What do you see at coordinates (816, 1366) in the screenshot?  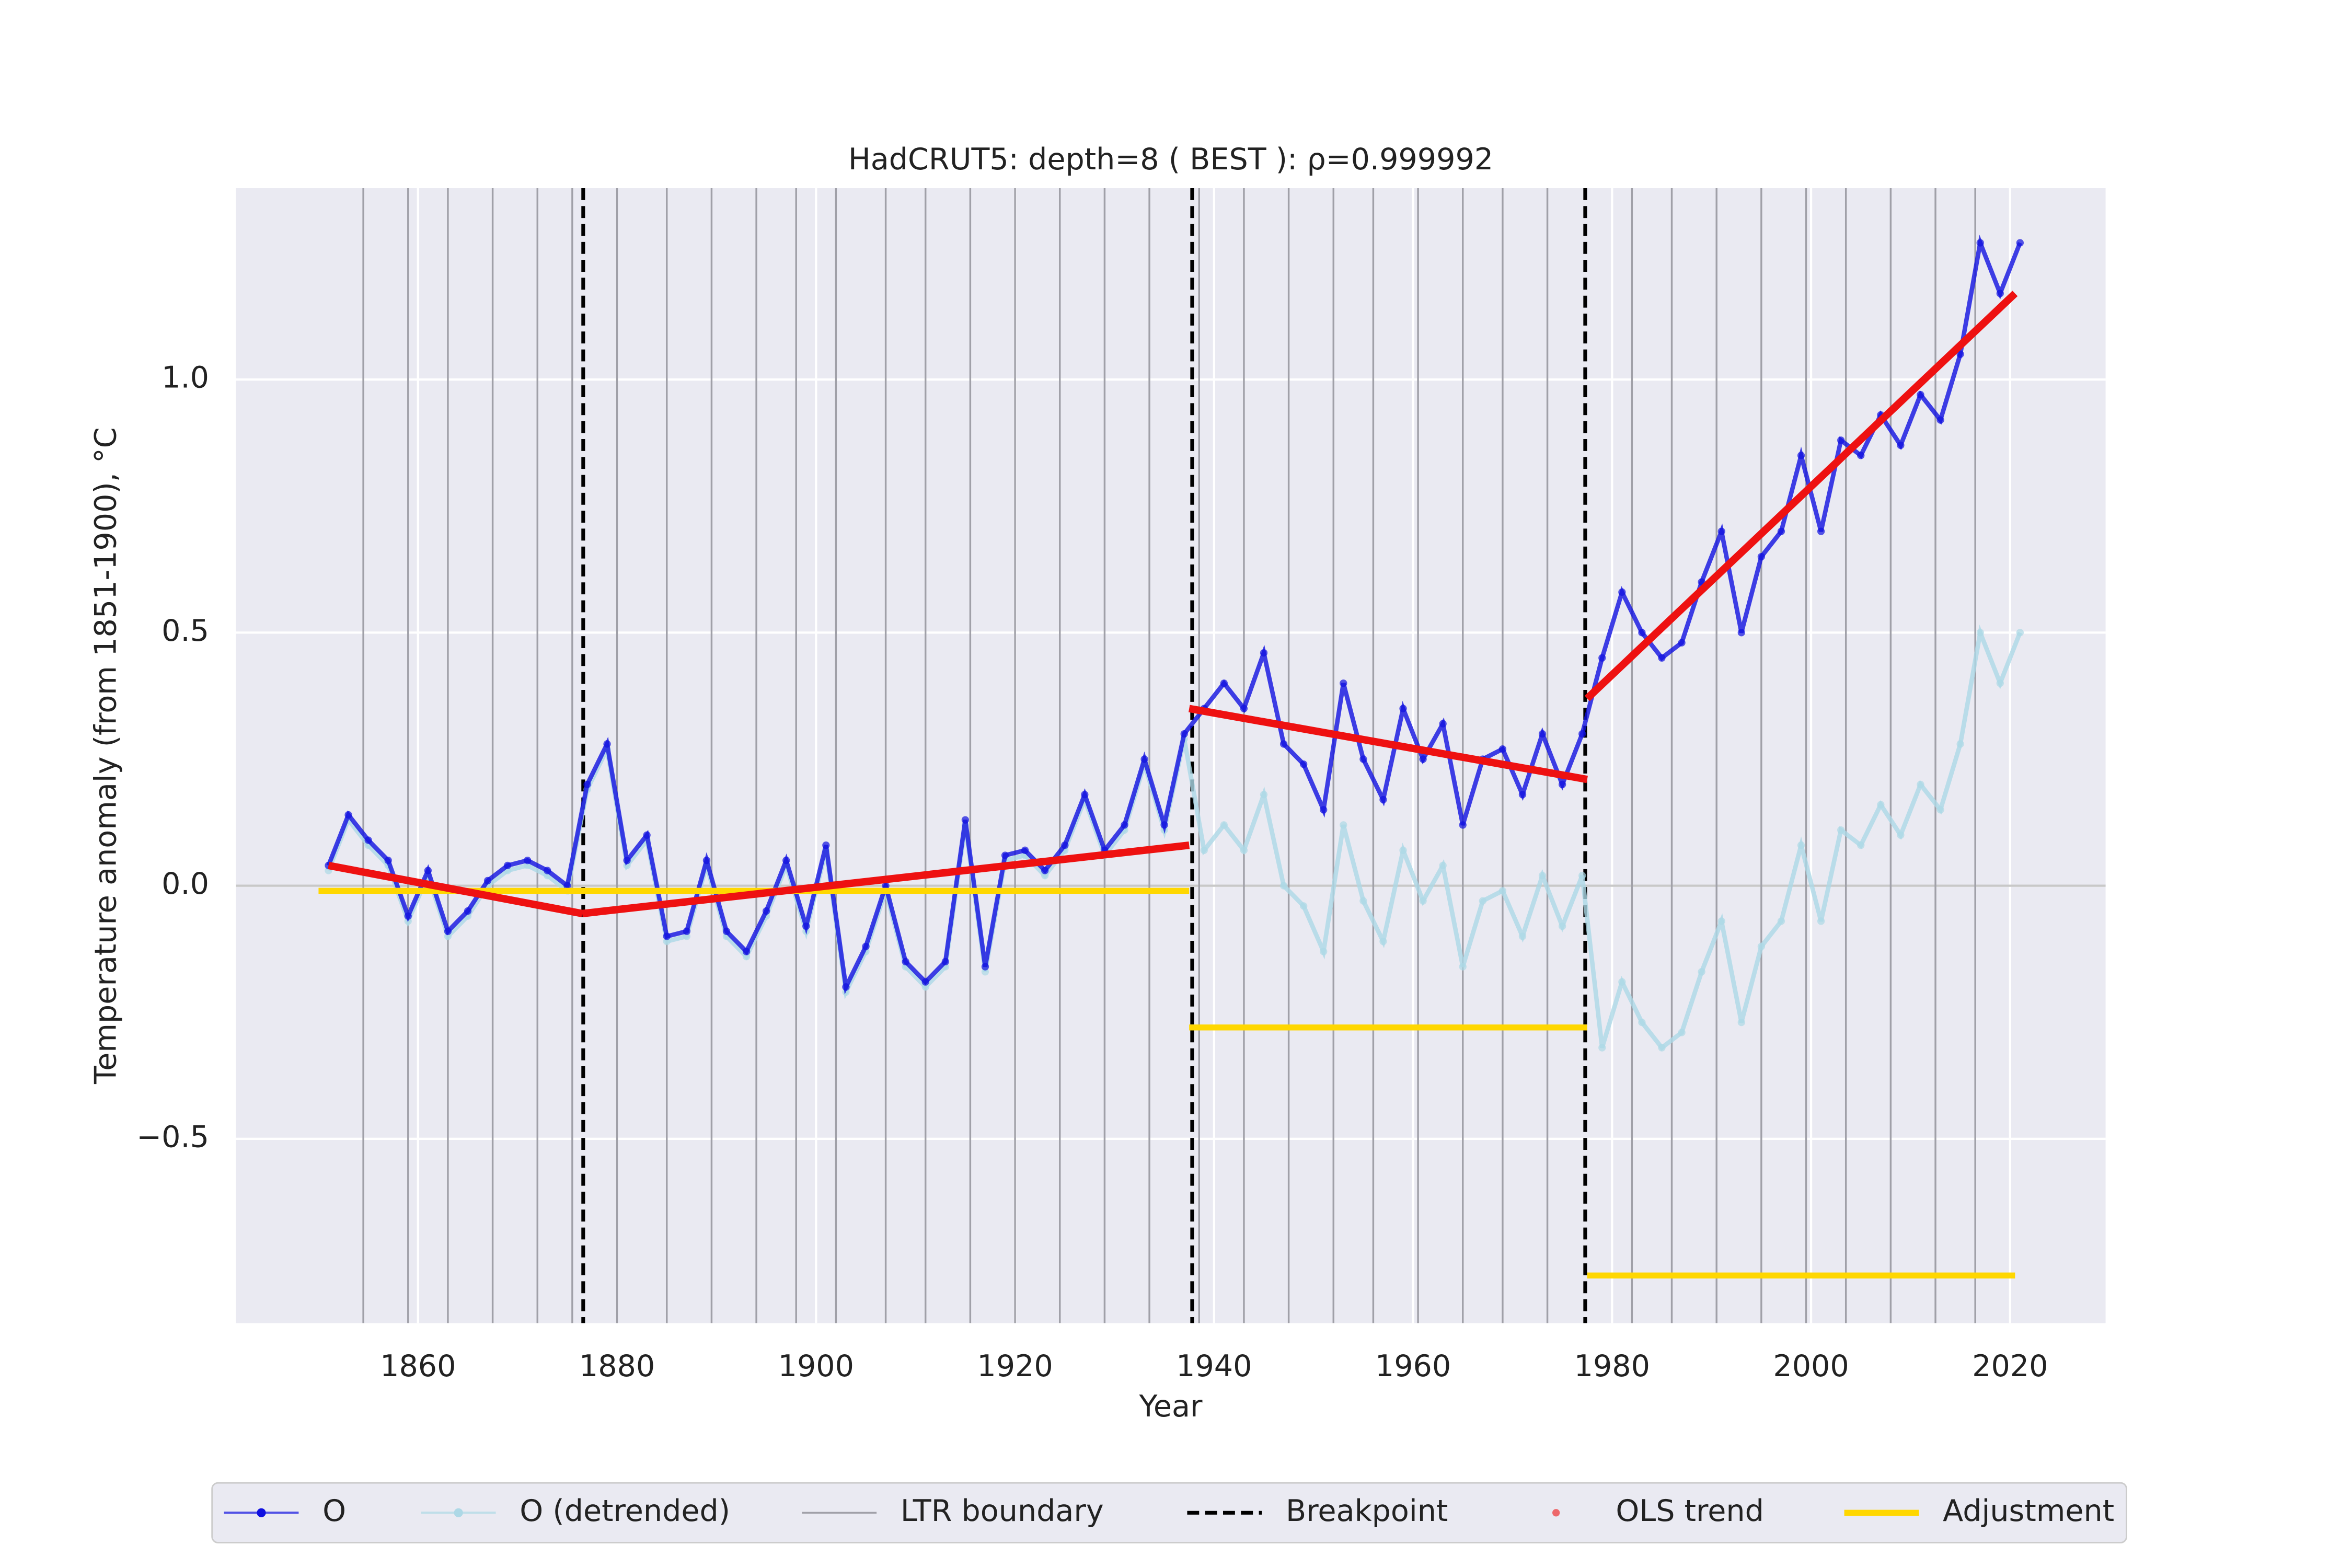 I see `x-tick-label: 1900` at bounding box center [816, 1366].